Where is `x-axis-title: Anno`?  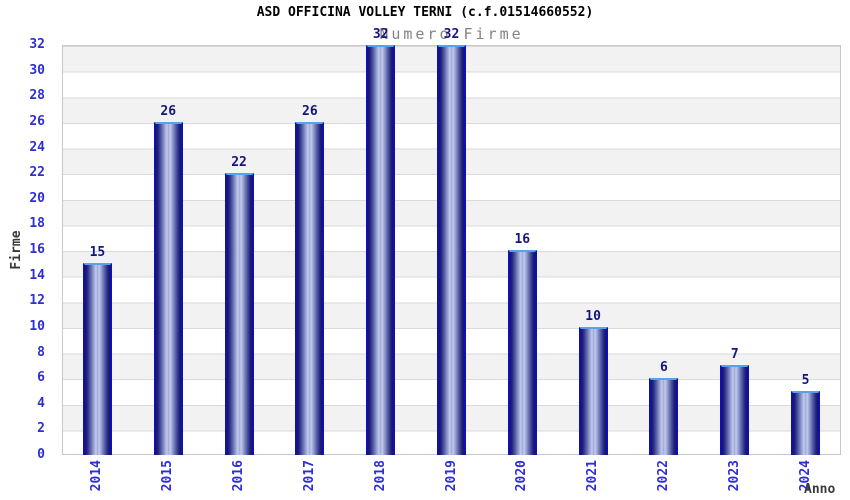
x-axis-title: Anno is located at coordinates (820, 489).